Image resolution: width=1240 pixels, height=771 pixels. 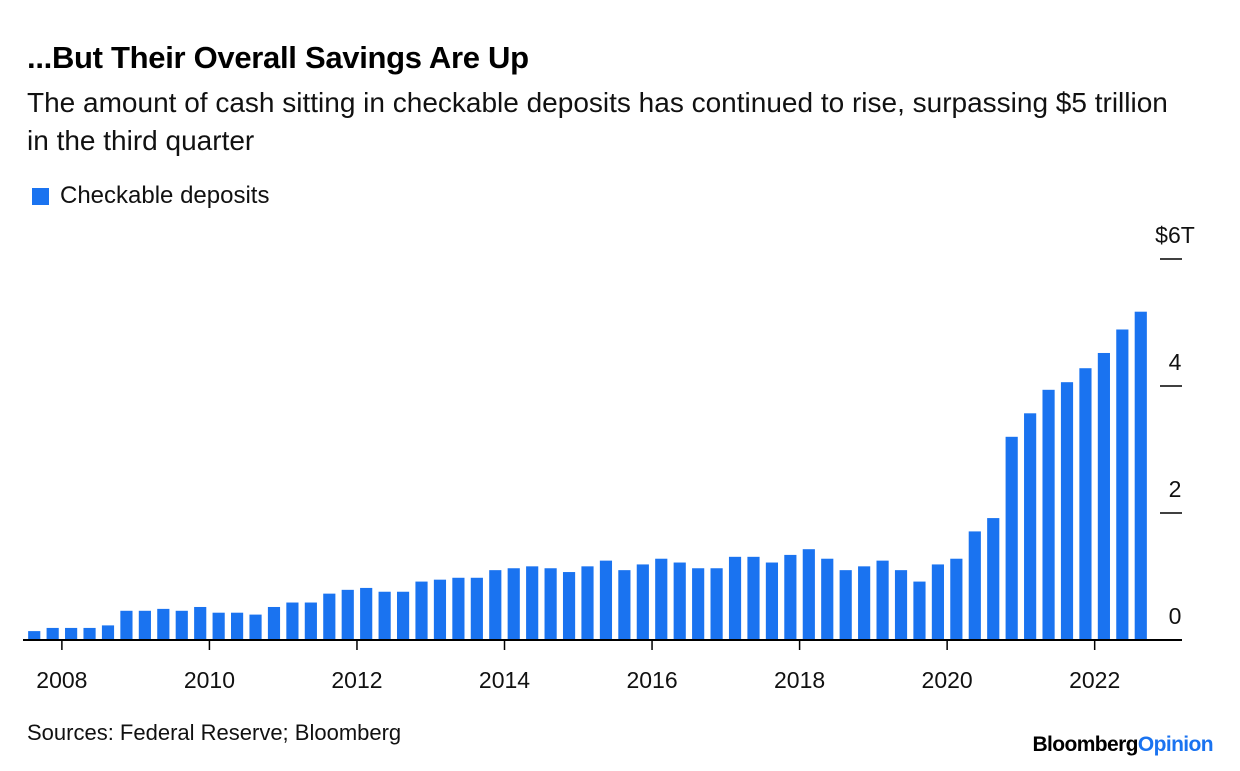 What do you see at coordinates (209, 680) in the screenshot?
I see `x-tick-label: 2010` at bounding box center [209, 680].